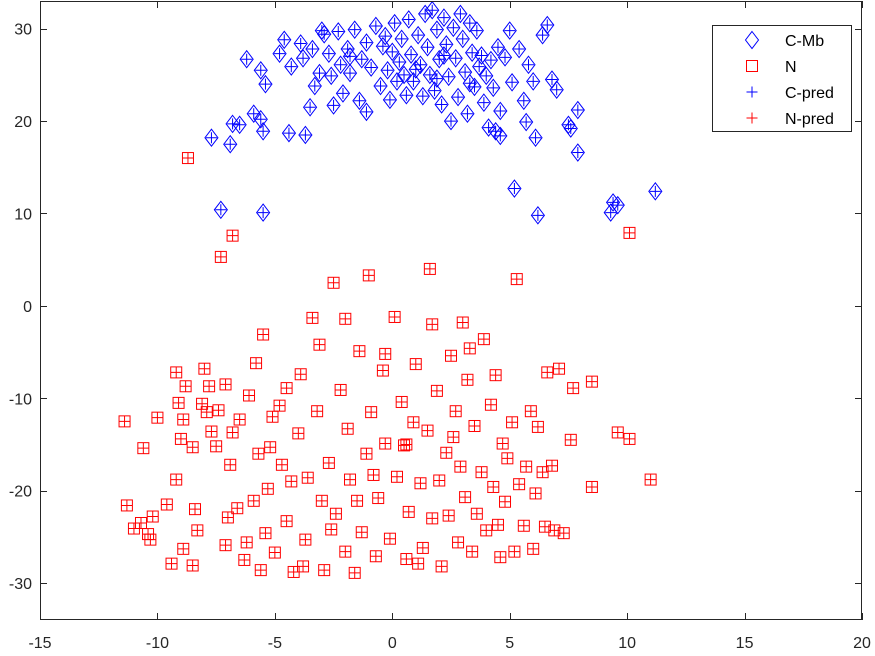  Describe the element at coordinates (752, 118) in the screenshot. I see `legend-marker-plus` at that location.